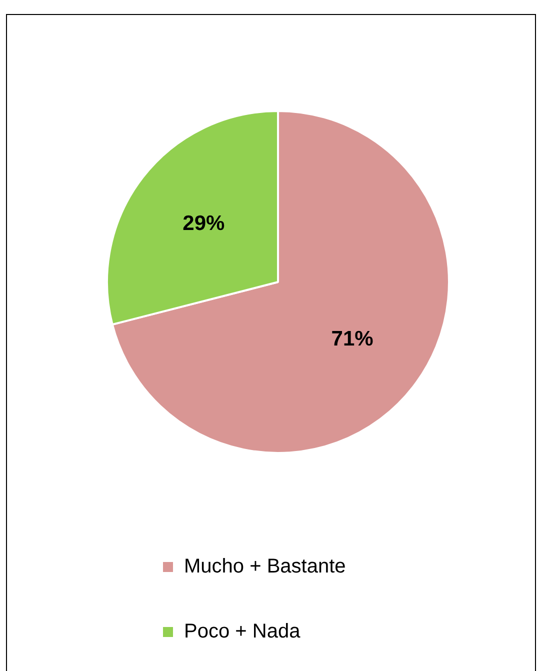  What do you see at coordinates (204, 224) in the screenshot?
I see `data-label: 29%` at bounding box center [204, 224].